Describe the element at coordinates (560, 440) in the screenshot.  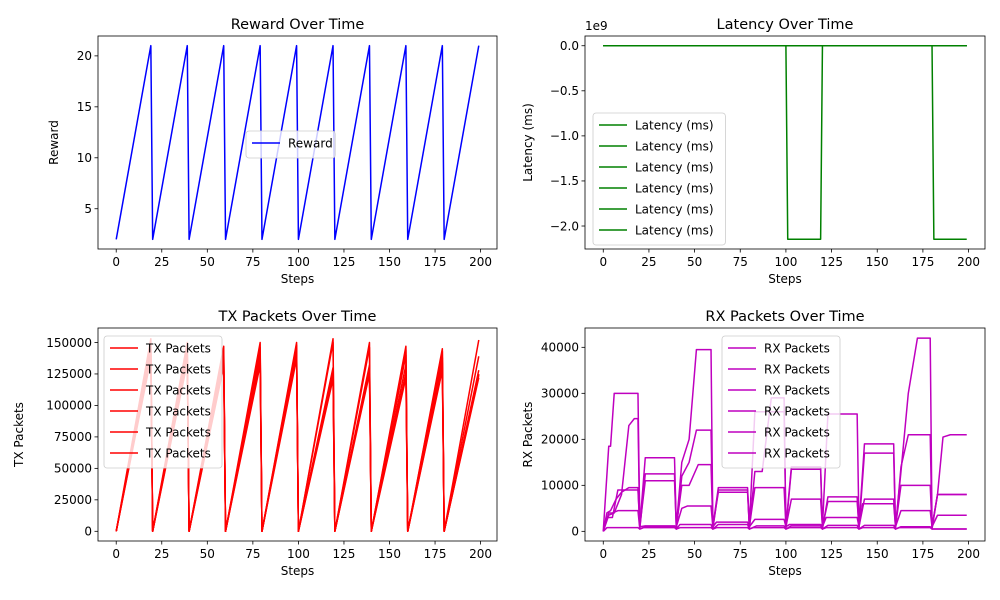
I see `y-tick-label: 20000` at that location.